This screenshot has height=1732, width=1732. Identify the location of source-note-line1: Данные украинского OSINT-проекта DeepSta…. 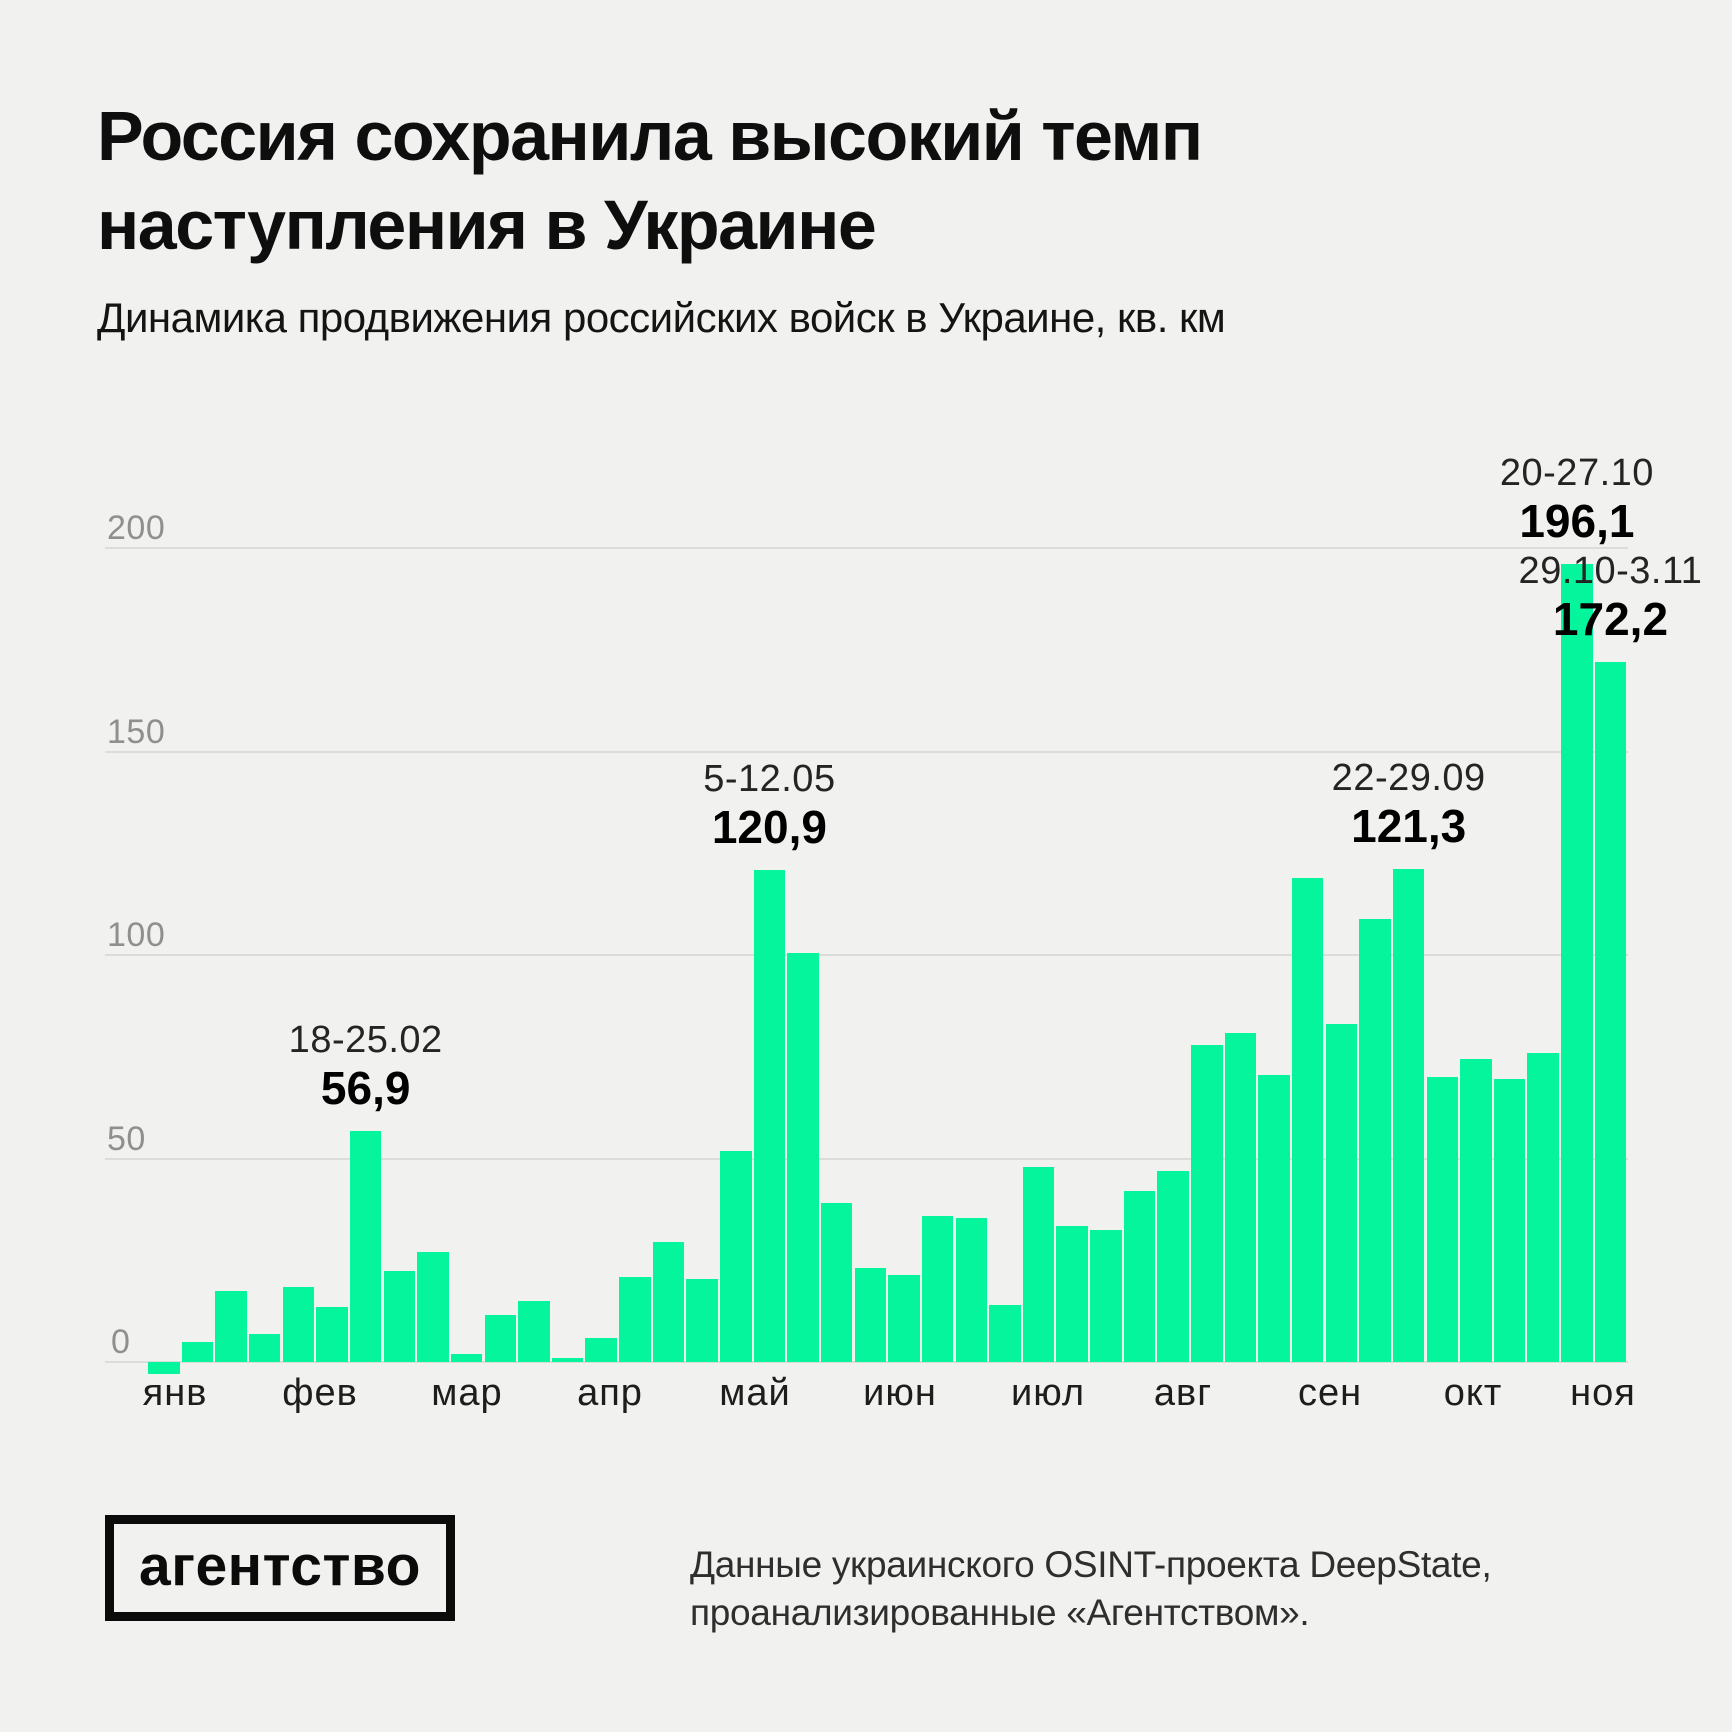
(1091, 1564).